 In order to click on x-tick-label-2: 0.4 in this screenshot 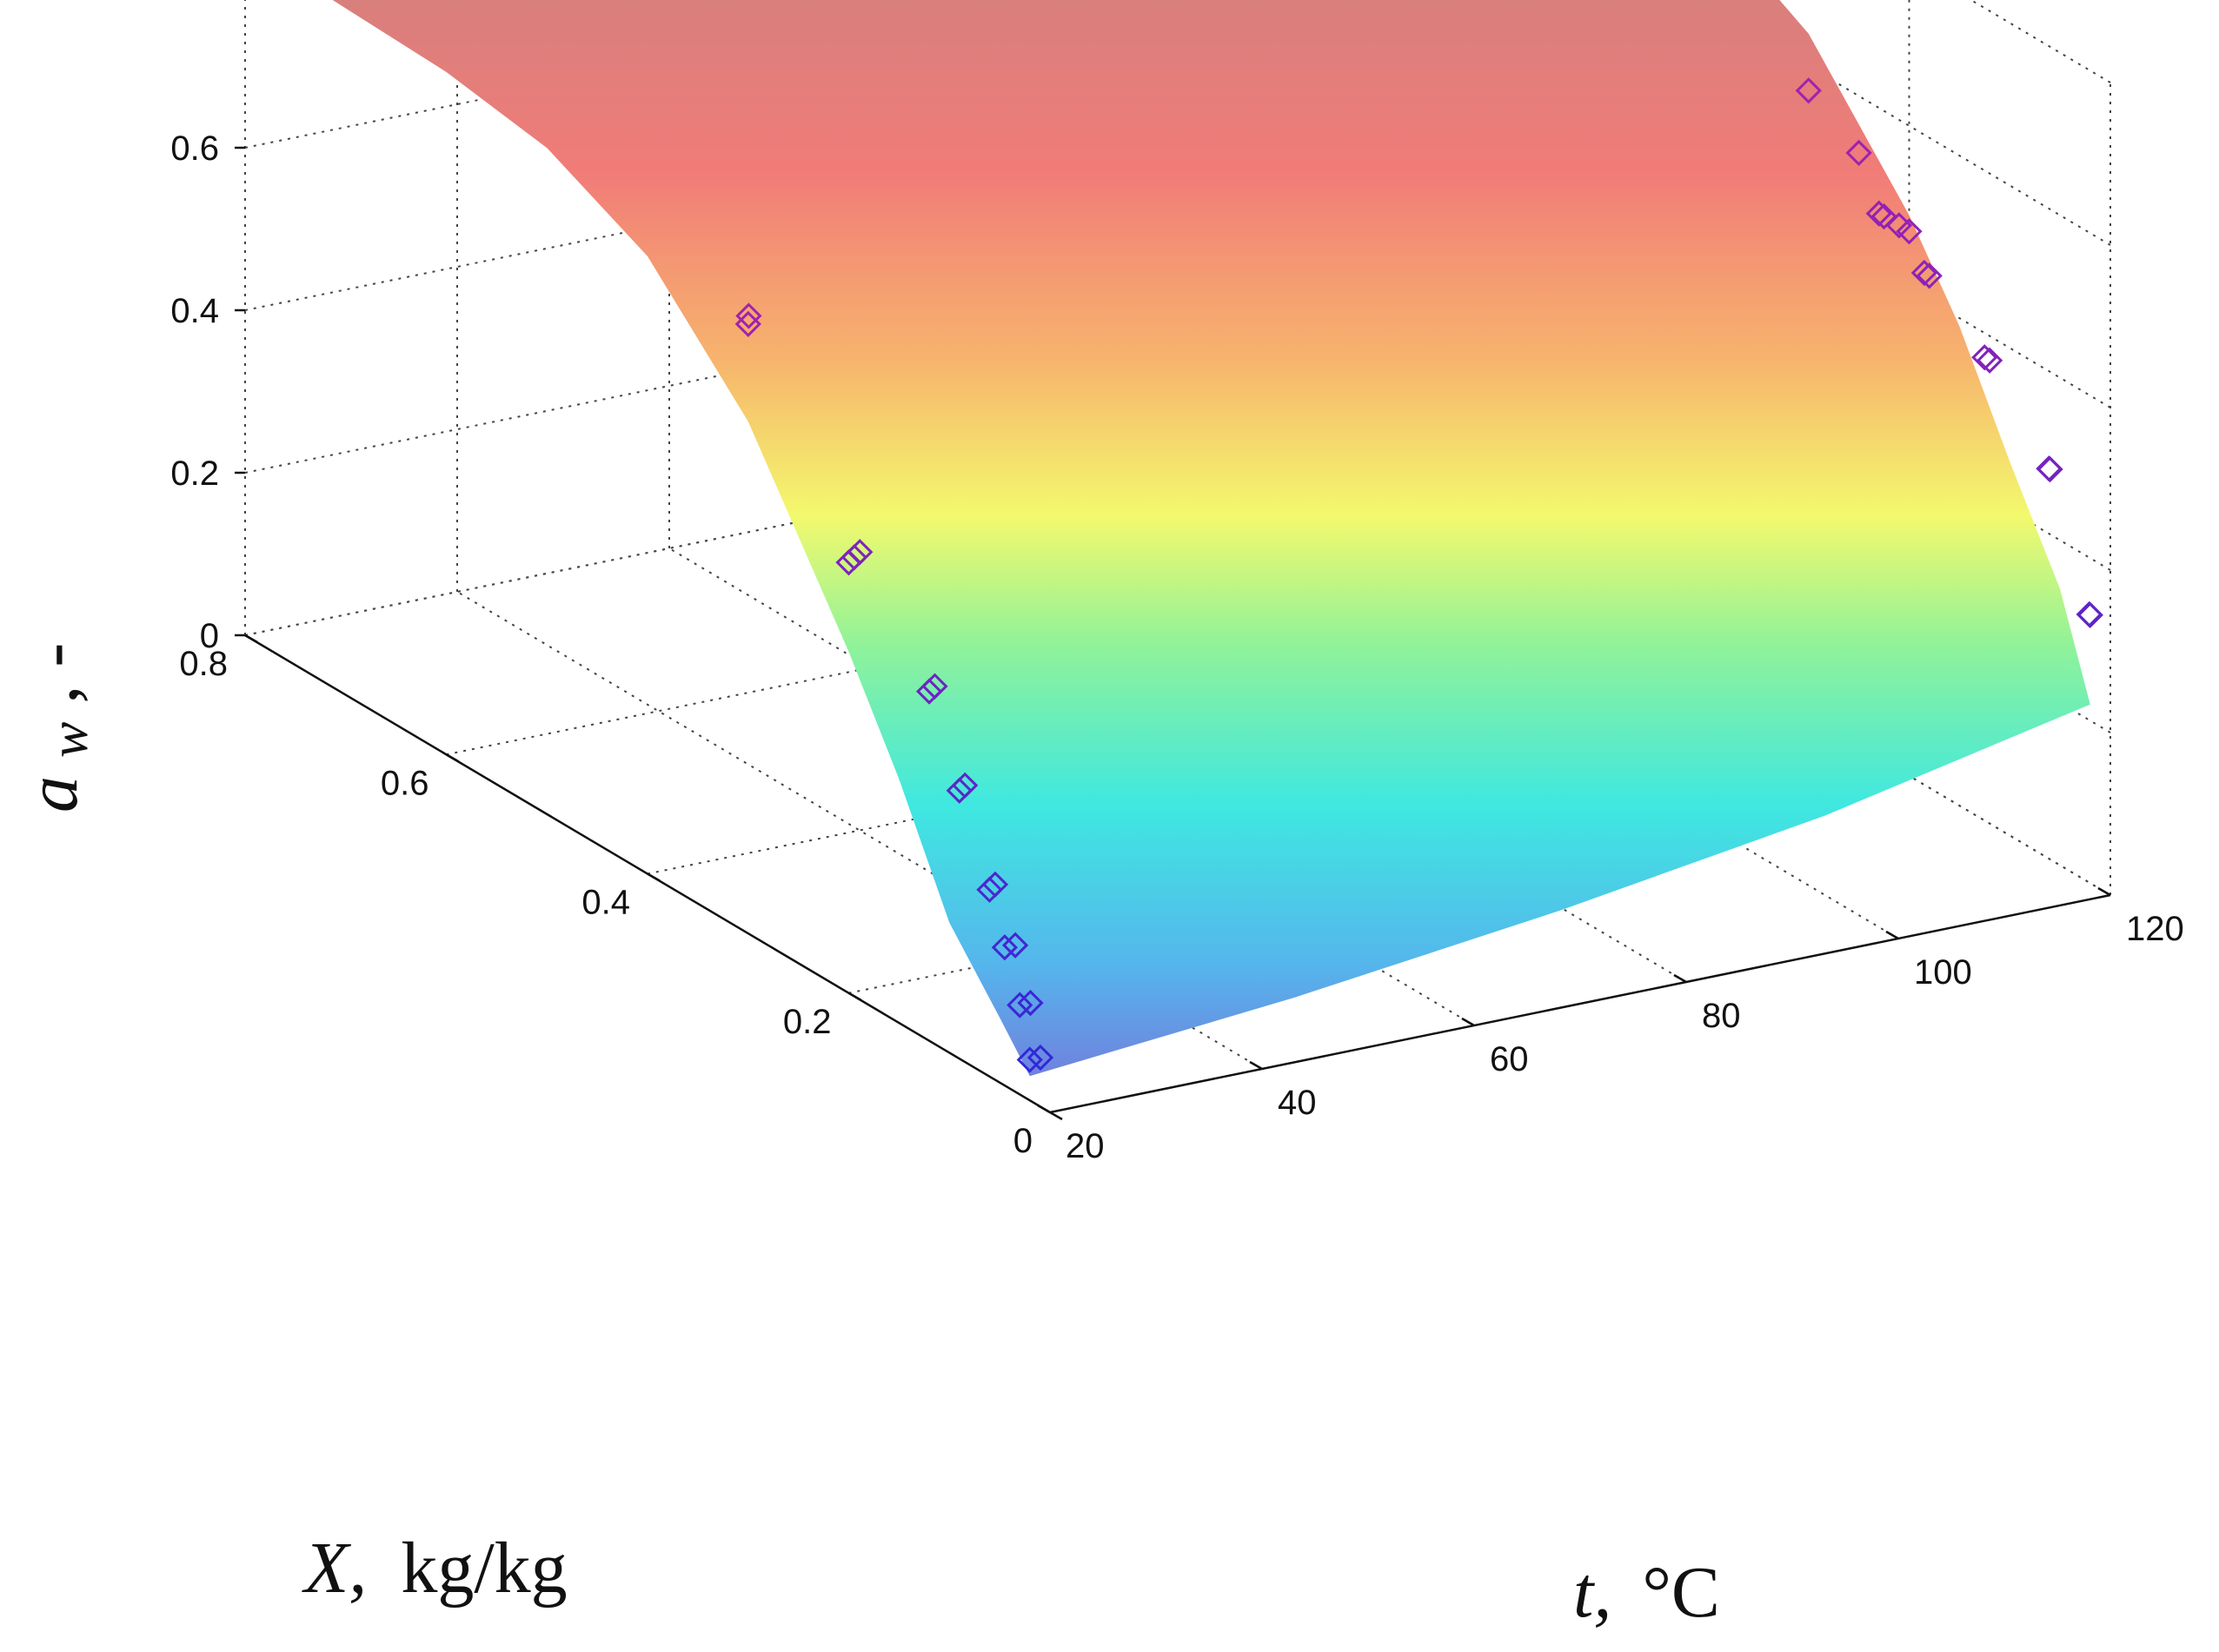, I will do `click(606, 903)`.